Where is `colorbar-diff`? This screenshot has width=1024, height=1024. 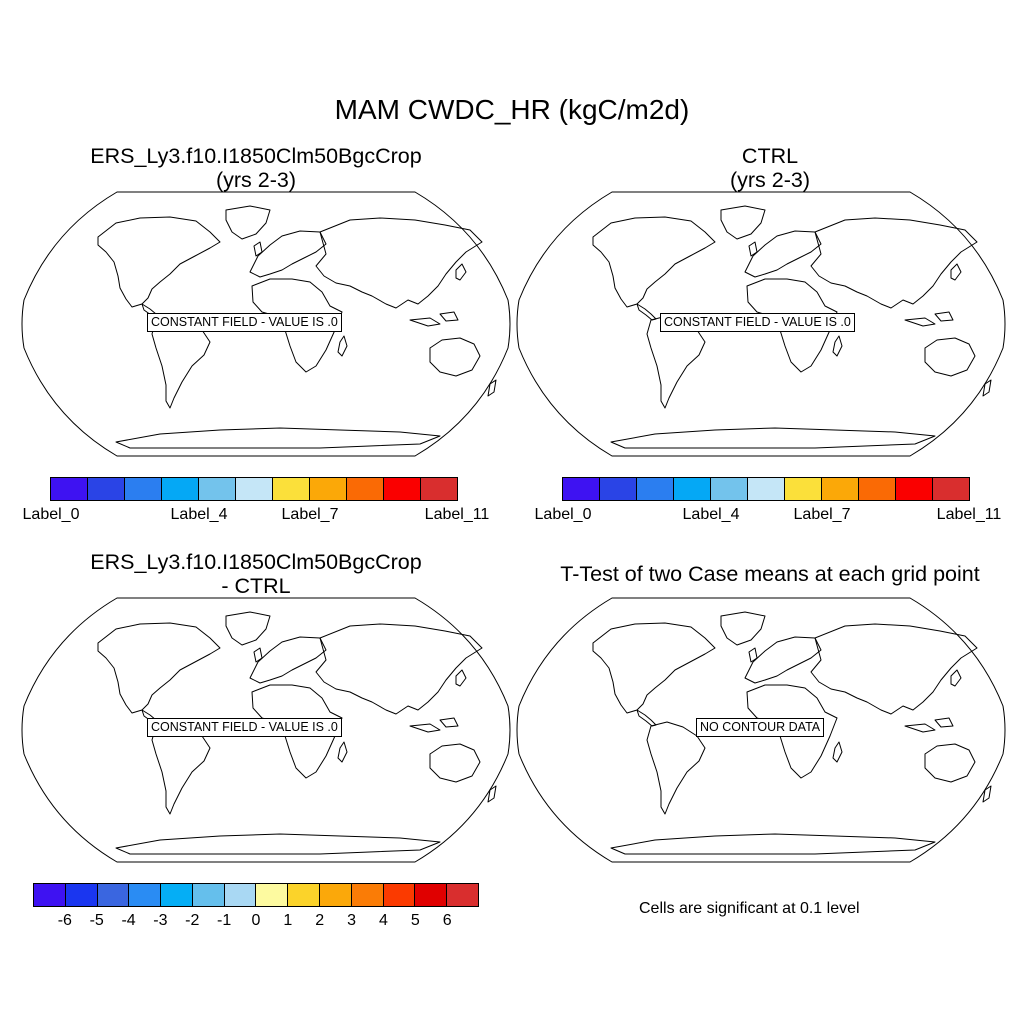 colorbar-diff is located at coordinates (256, 895).